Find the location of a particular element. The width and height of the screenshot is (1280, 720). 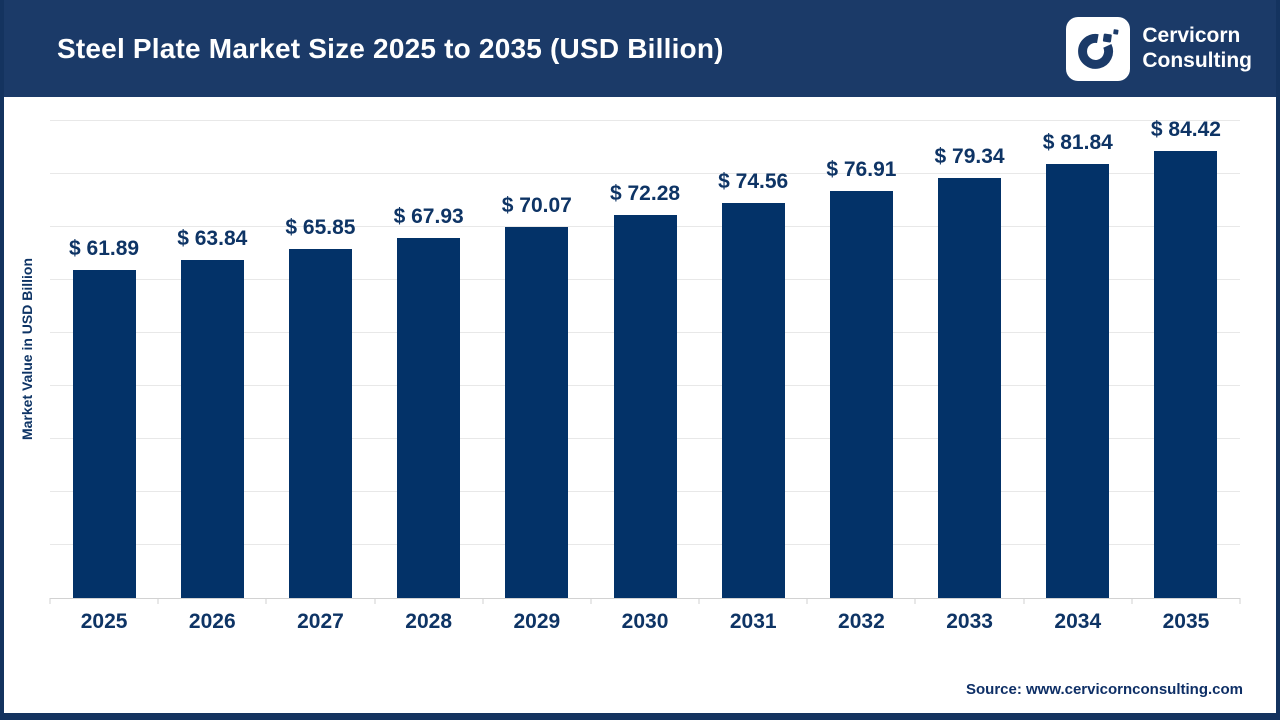

bar-cell: $ 76.91 is located at coordinates (861, 349).